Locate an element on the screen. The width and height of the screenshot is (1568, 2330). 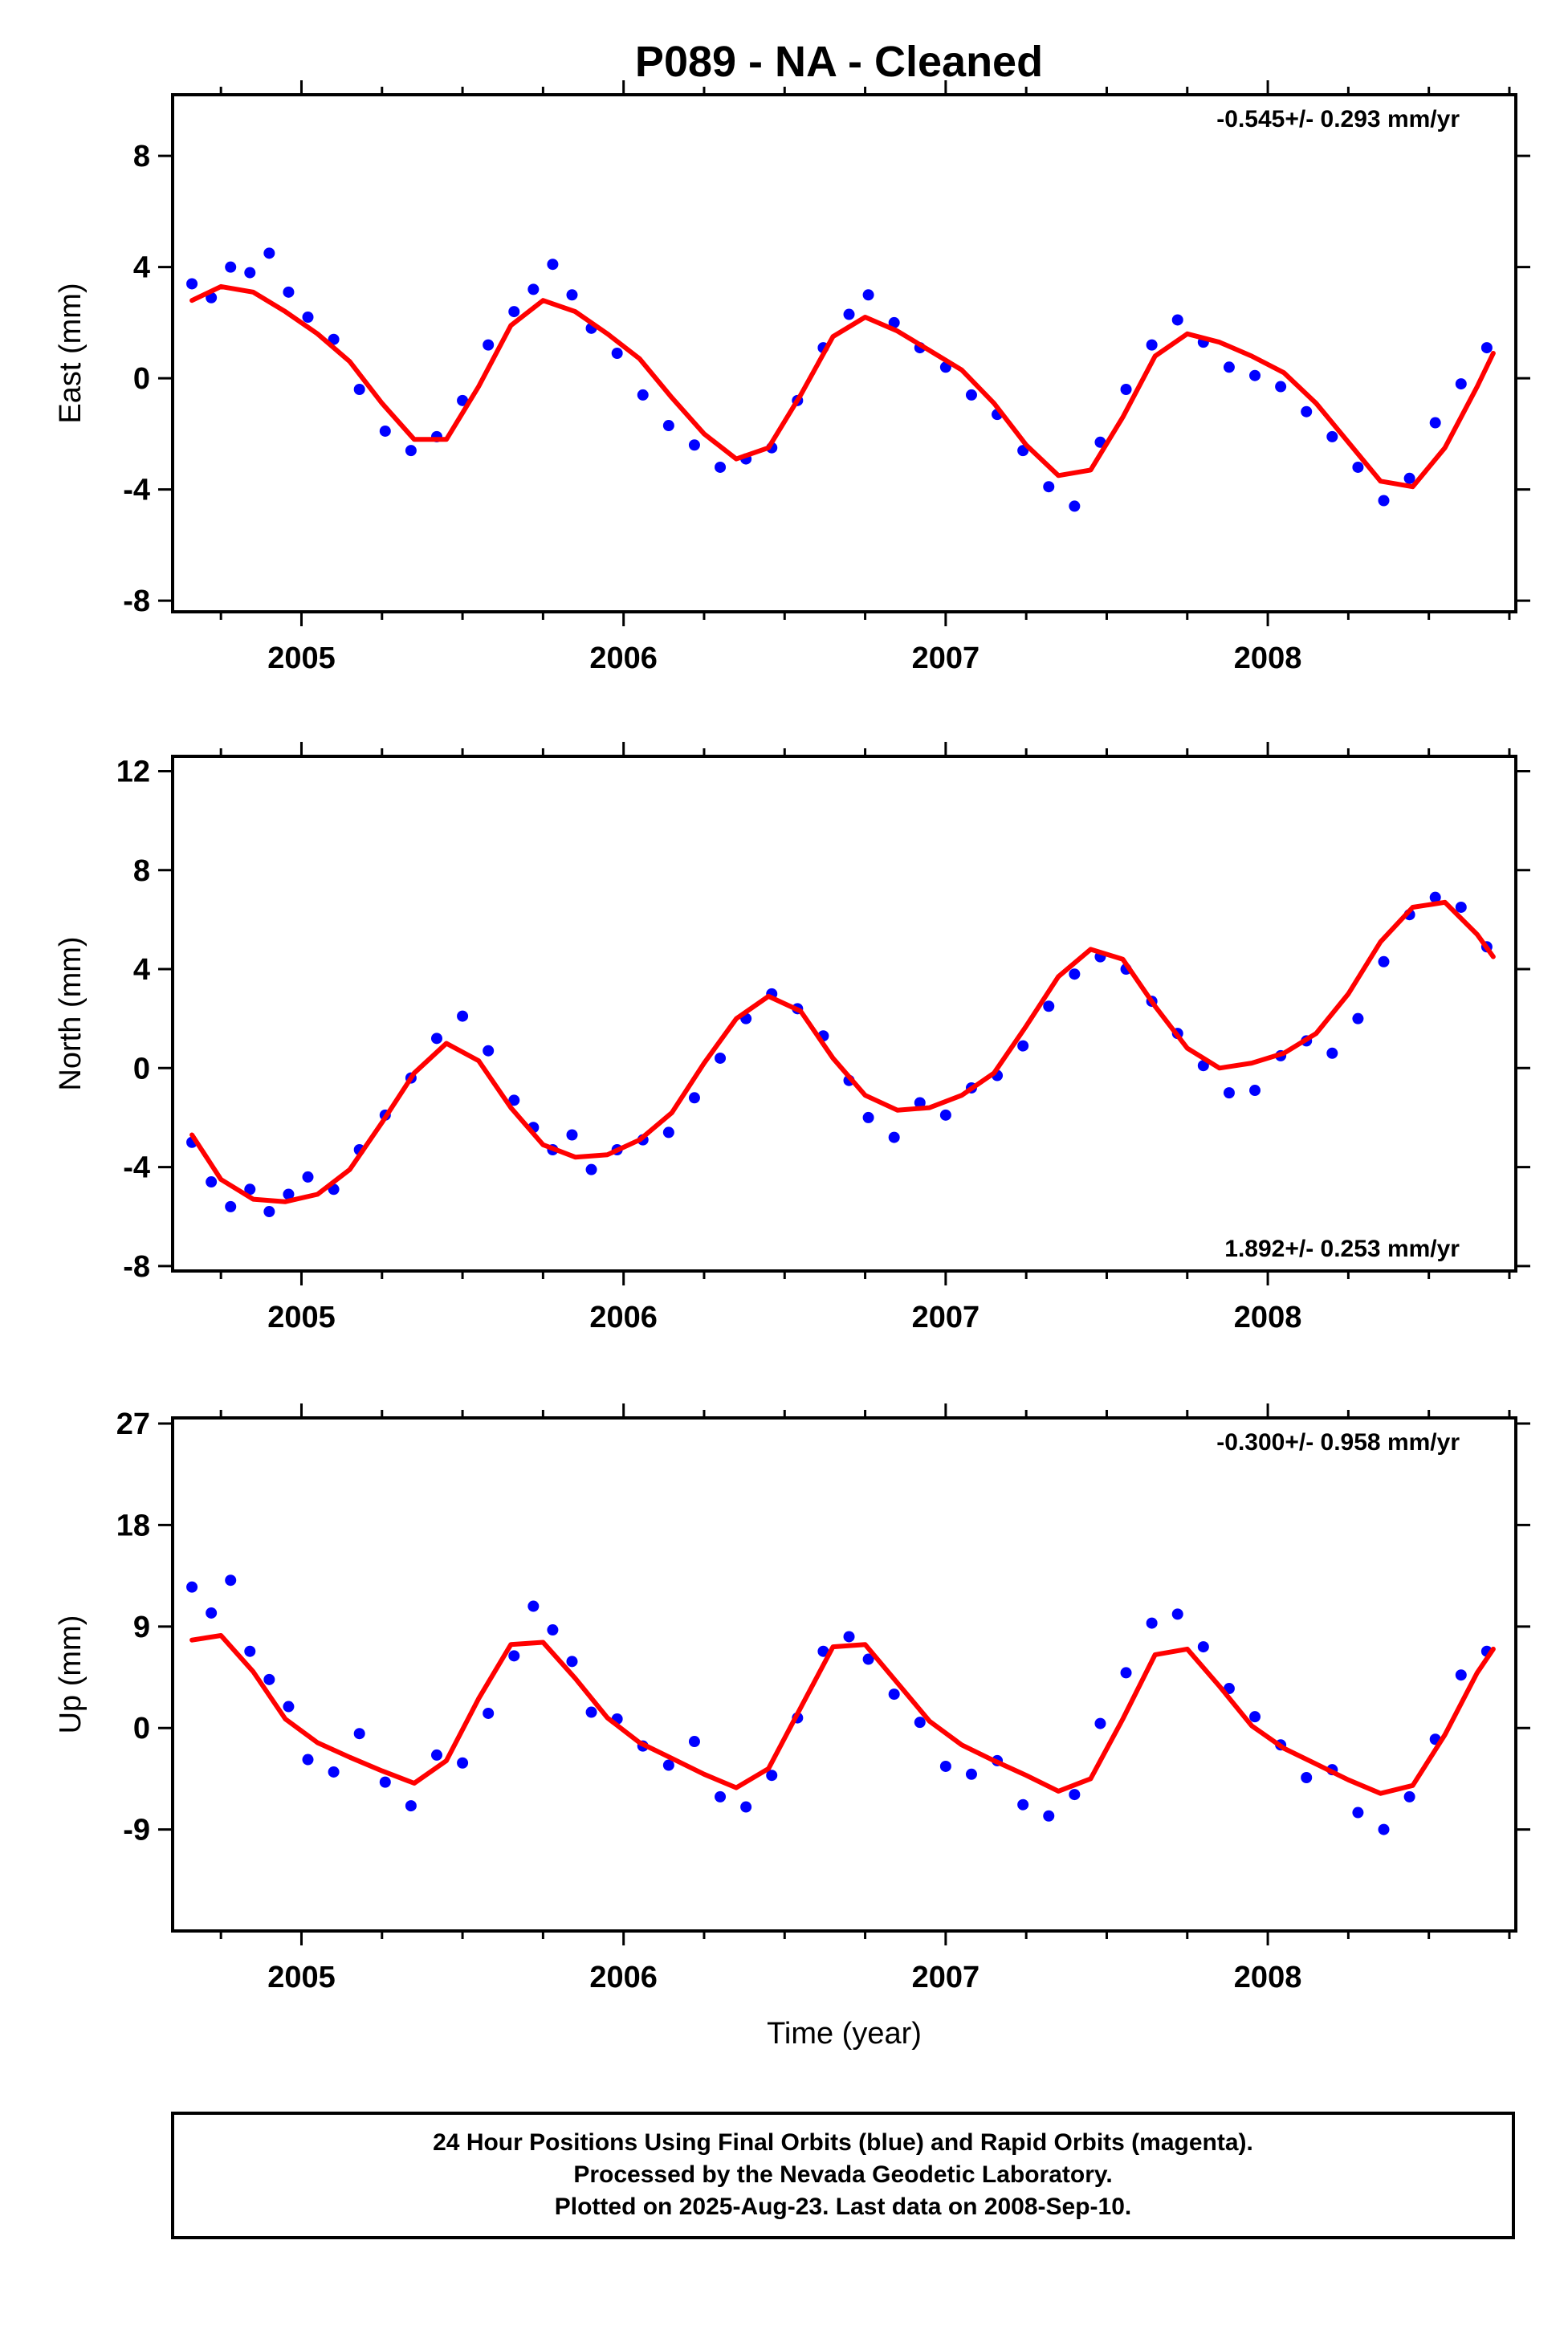
chart-title: P089 - NA - Cleaned is located at coordinates (839, 62).